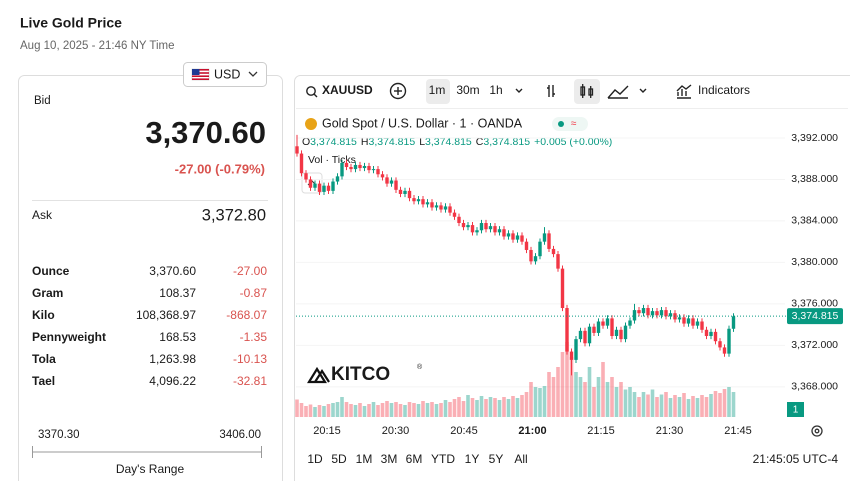 This screenshot has height=486, width=850. What do you see at coordinates (414, 459) in the screenshot?
I see `range-button: 6M` at bounding box center [414, 459].